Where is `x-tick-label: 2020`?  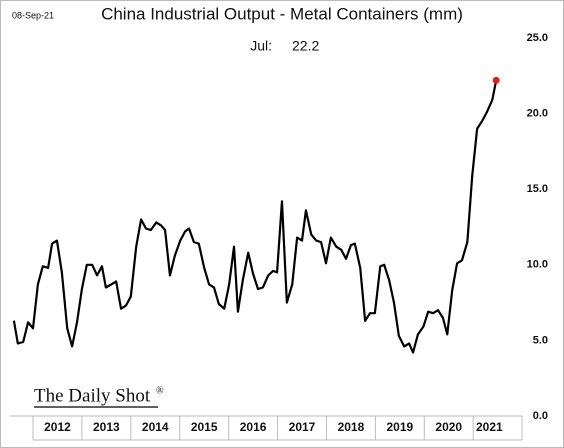
x-tick-label: 2020 is located at coordinates (448, 427).